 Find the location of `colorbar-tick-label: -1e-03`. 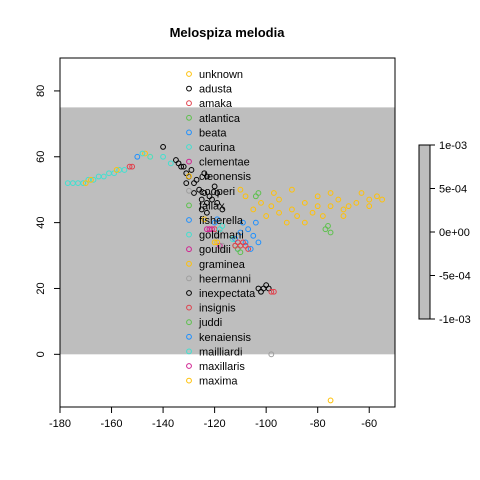

colorbar-tick-label: -1e-03 is located at coordinates (455, 320).